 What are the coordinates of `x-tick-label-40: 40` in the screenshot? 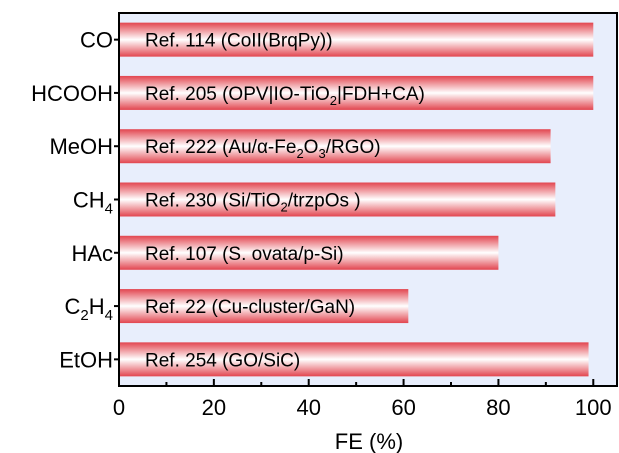 It's located at (308, 407).